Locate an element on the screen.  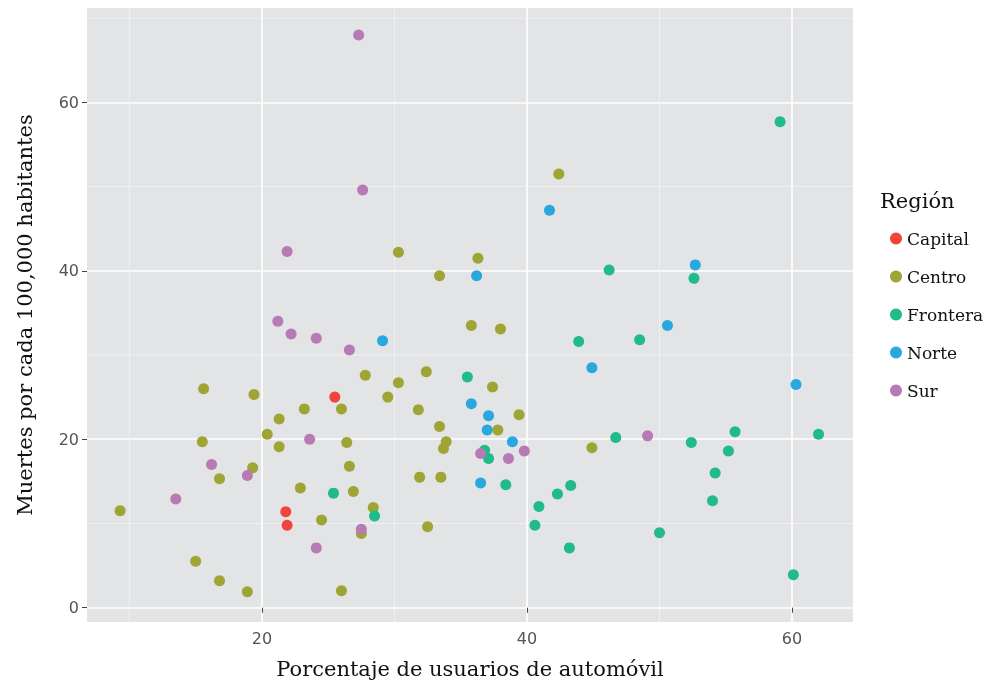
y-tick-label: 40 is located at coordinates (68, 271).